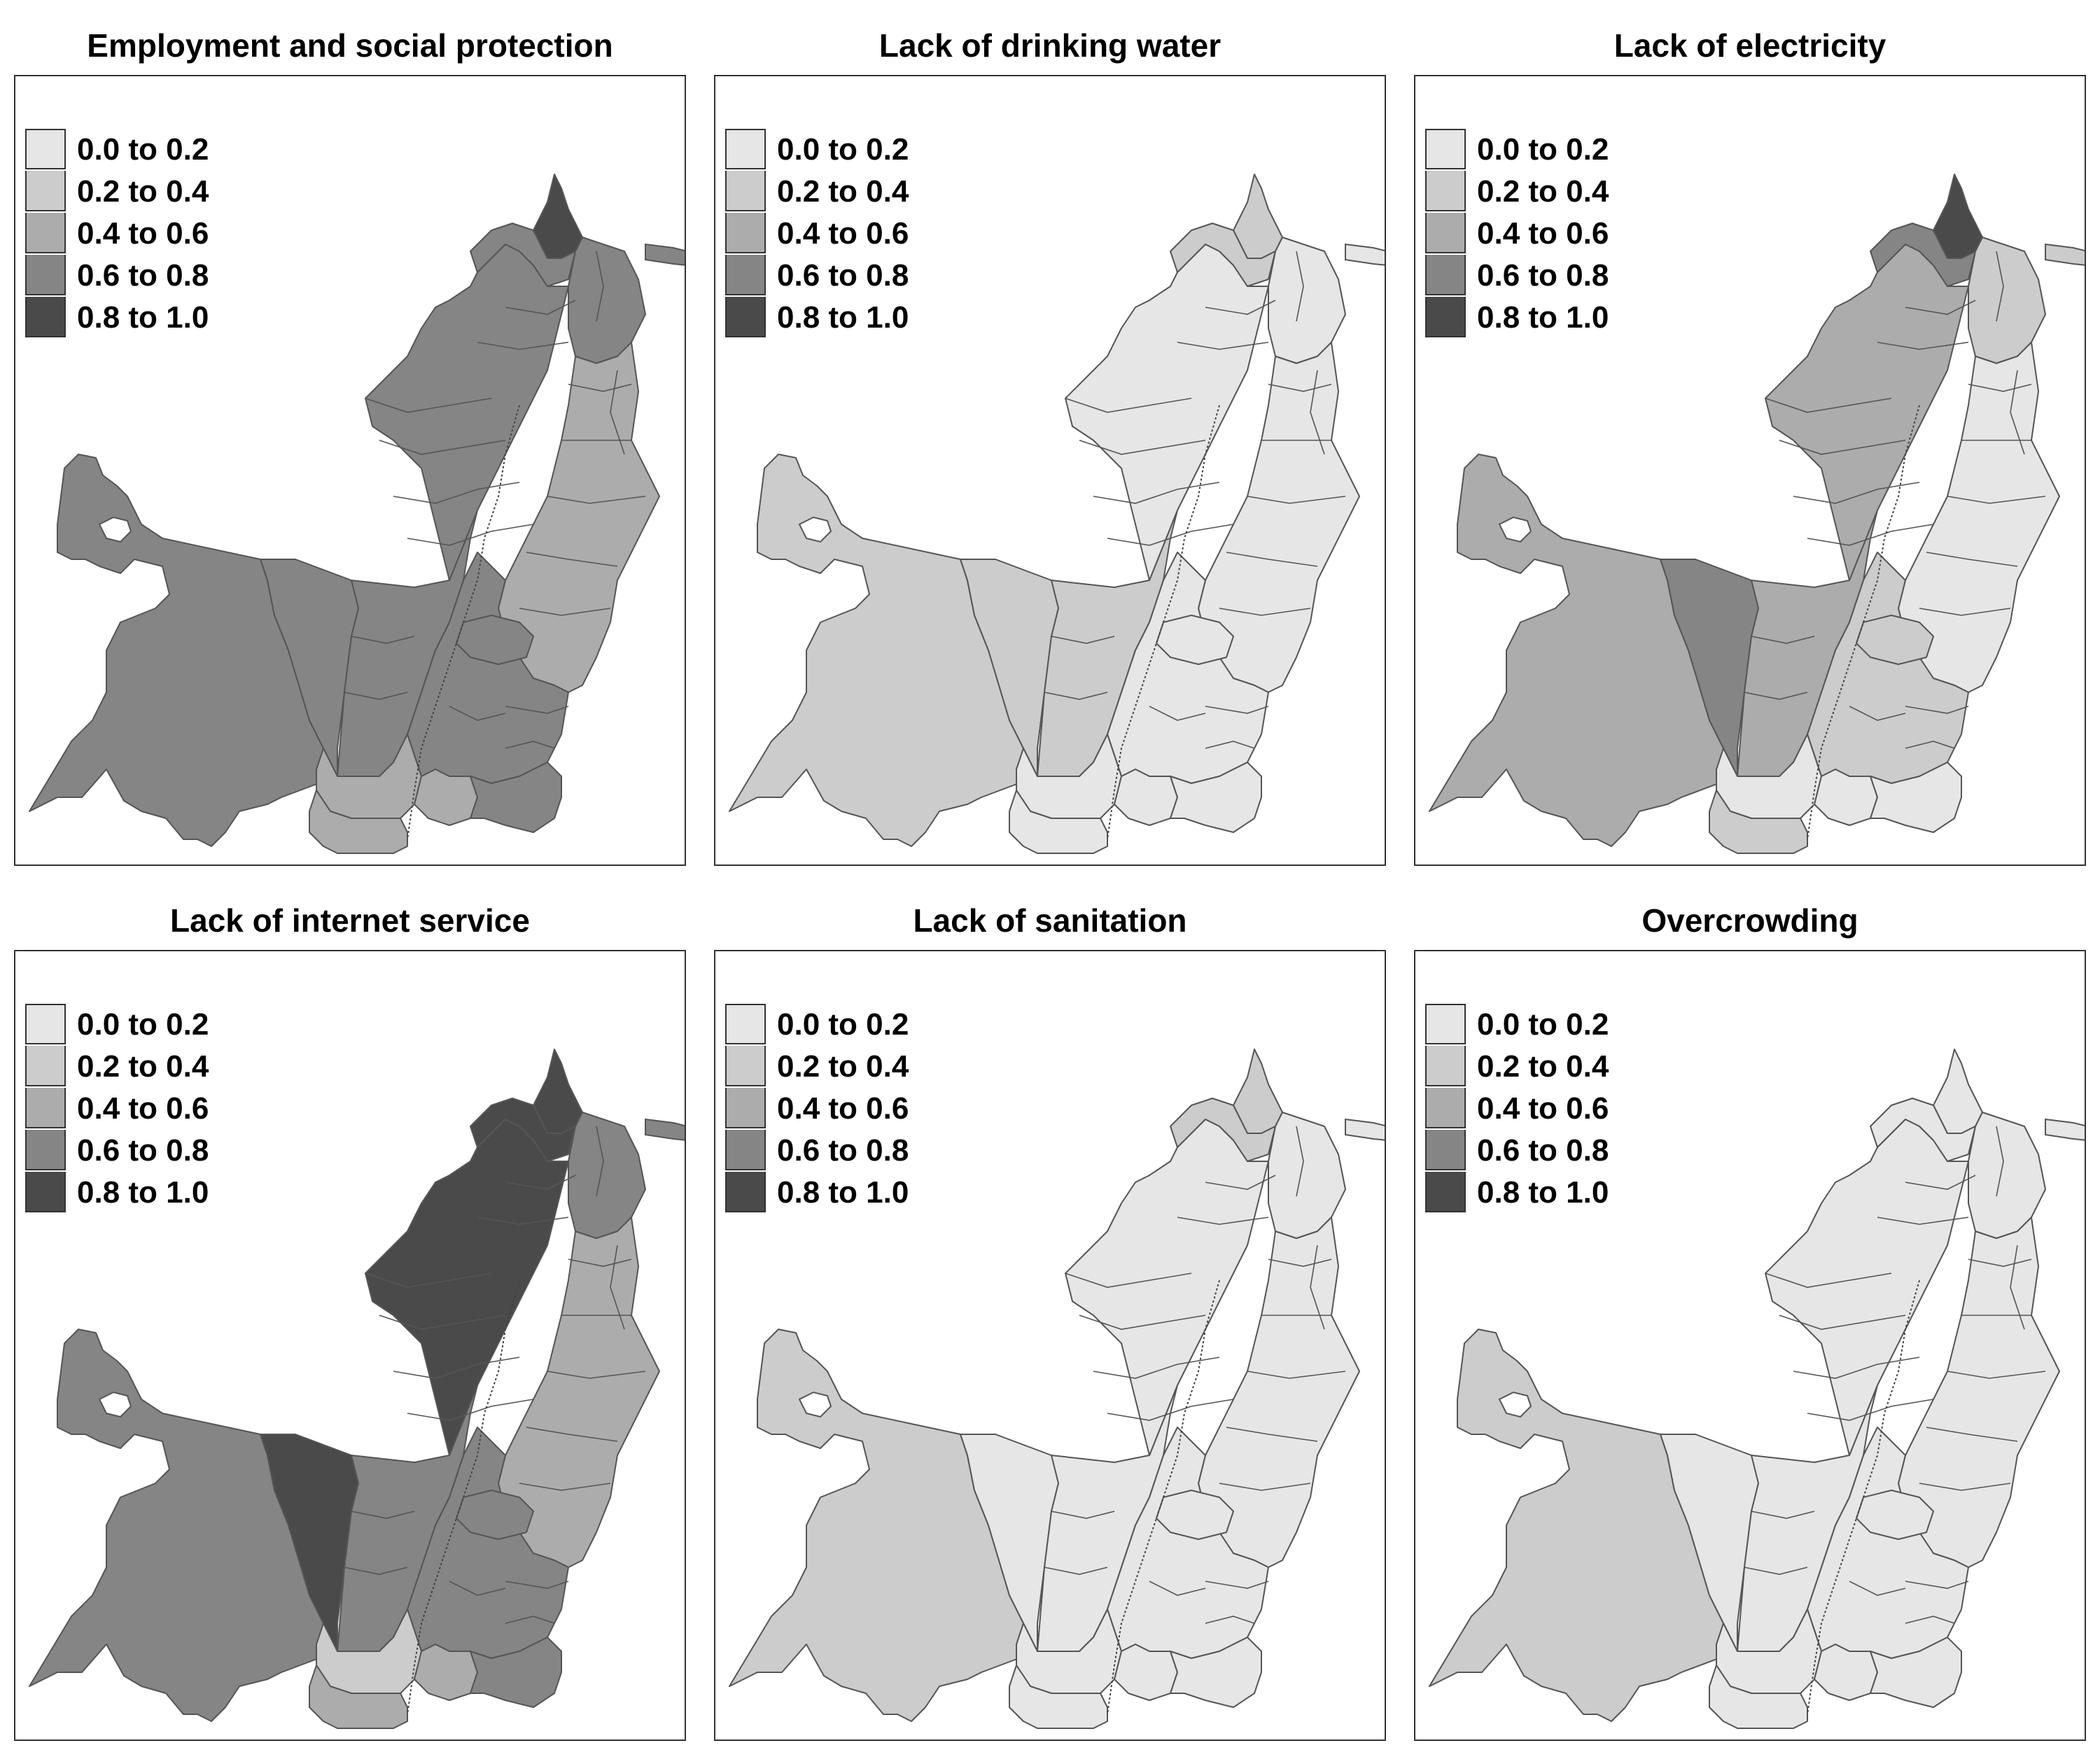 The height and width of the screenshot is (1750, 2100). I want to click on map-region-east, so click(1979, 1392).